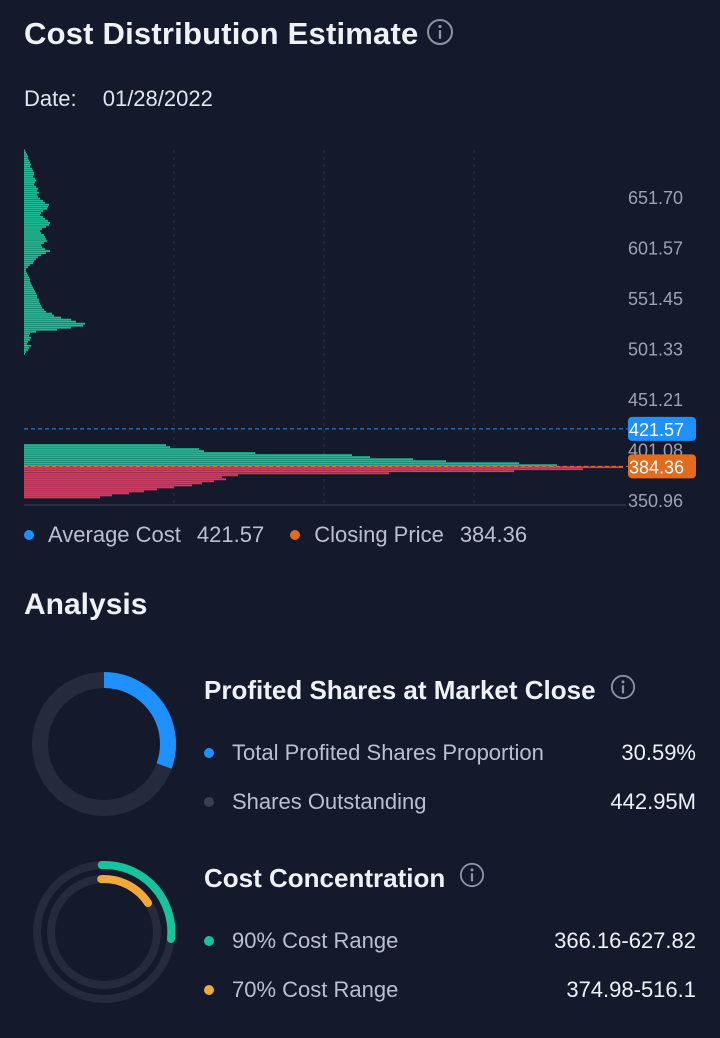 The width and height of the screenshot is (720, 1038). I want to click on range70-dot, so click(209, 990).